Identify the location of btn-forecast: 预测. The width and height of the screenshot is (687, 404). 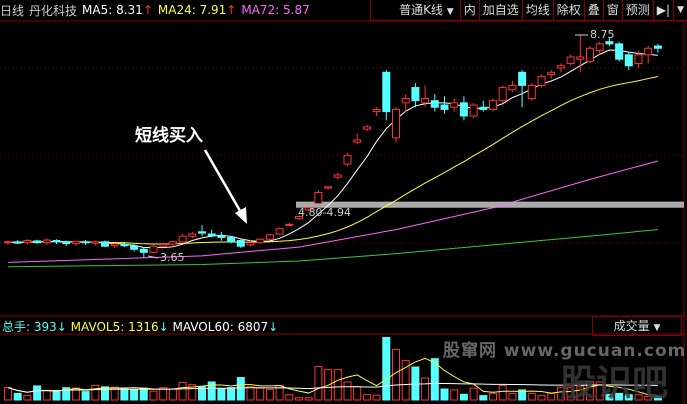
(637, 10).